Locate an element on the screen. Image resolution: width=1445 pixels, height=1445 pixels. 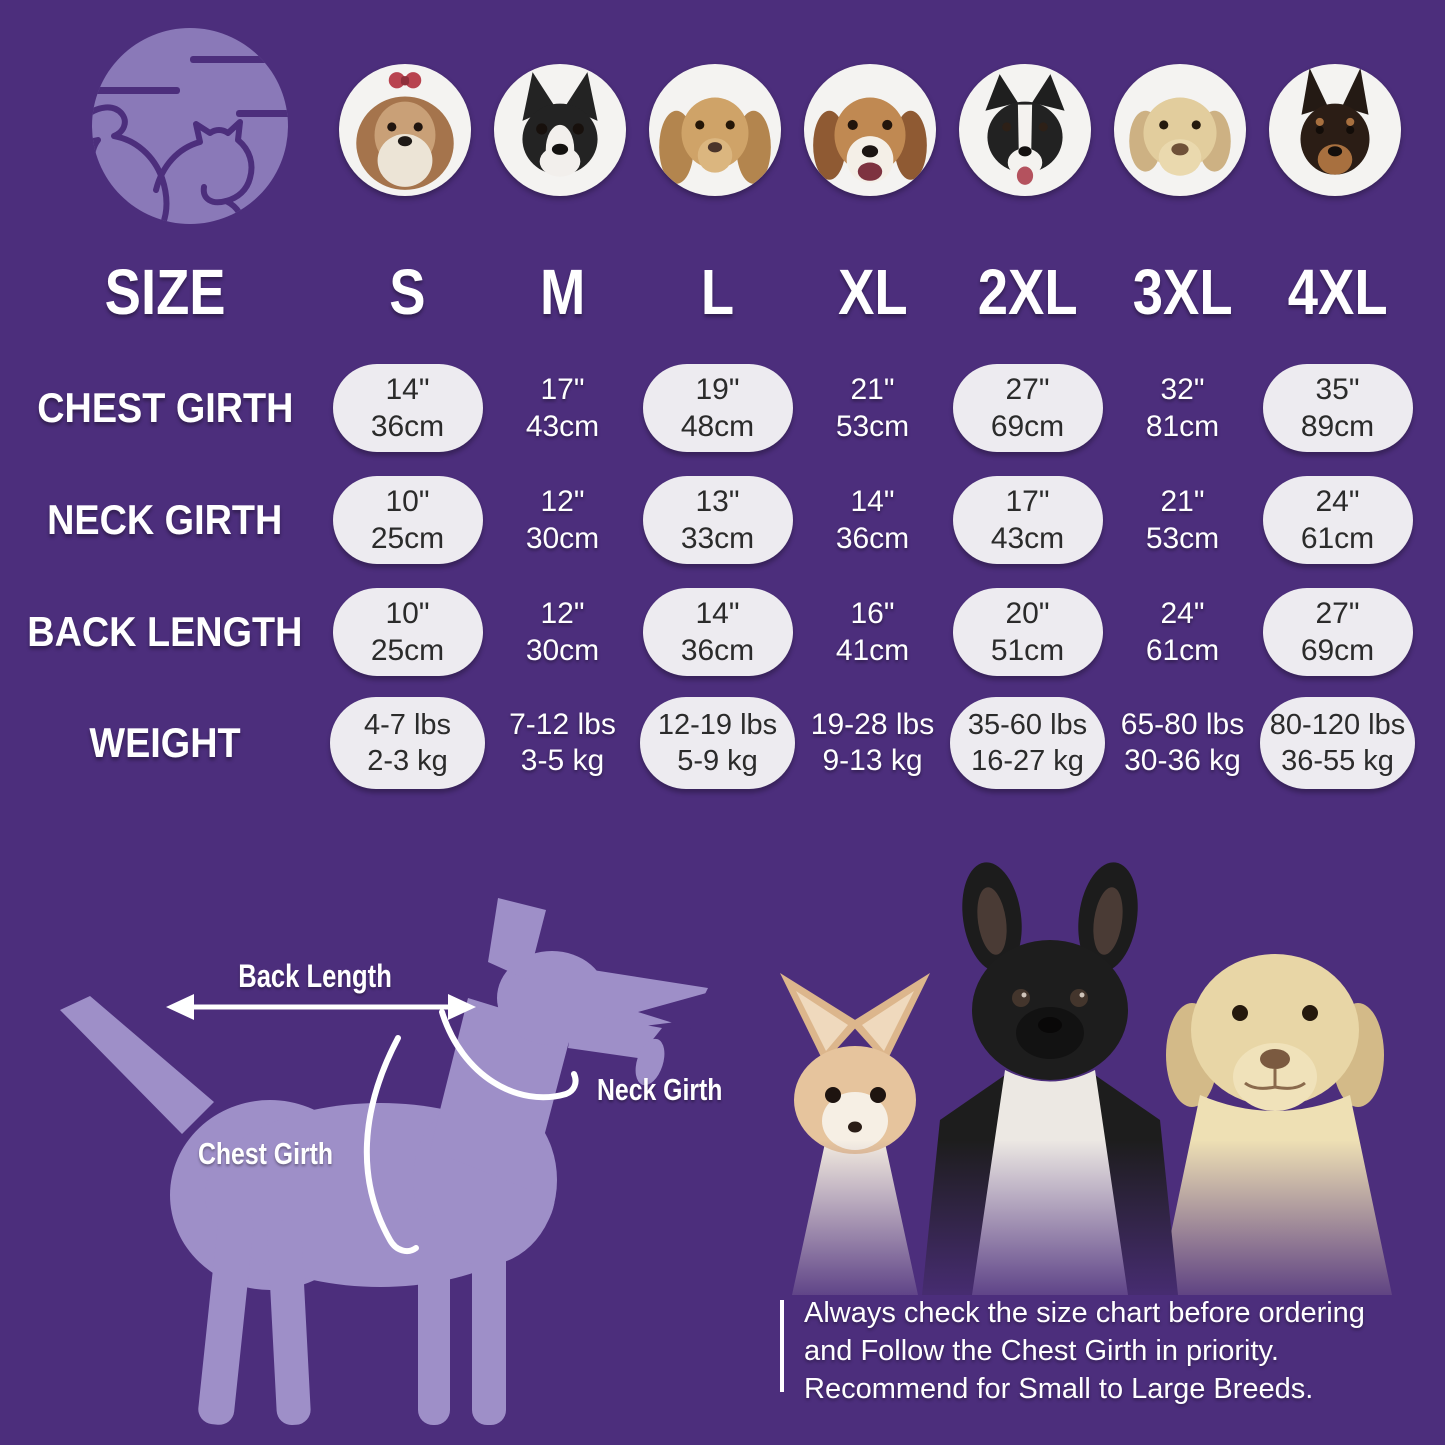
cell-chest-4xl: 35" 89cm is located at coordinates (1337, 408).